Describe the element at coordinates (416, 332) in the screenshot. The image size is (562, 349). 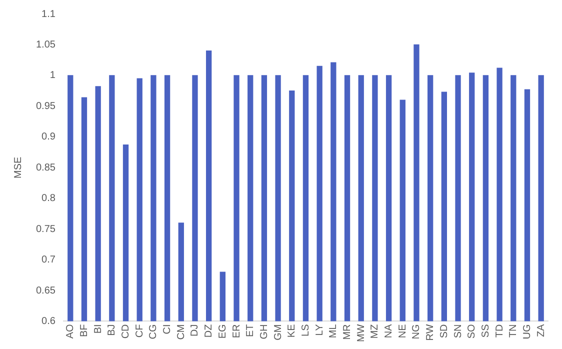
I see `x-tick-label: NG` at that location.